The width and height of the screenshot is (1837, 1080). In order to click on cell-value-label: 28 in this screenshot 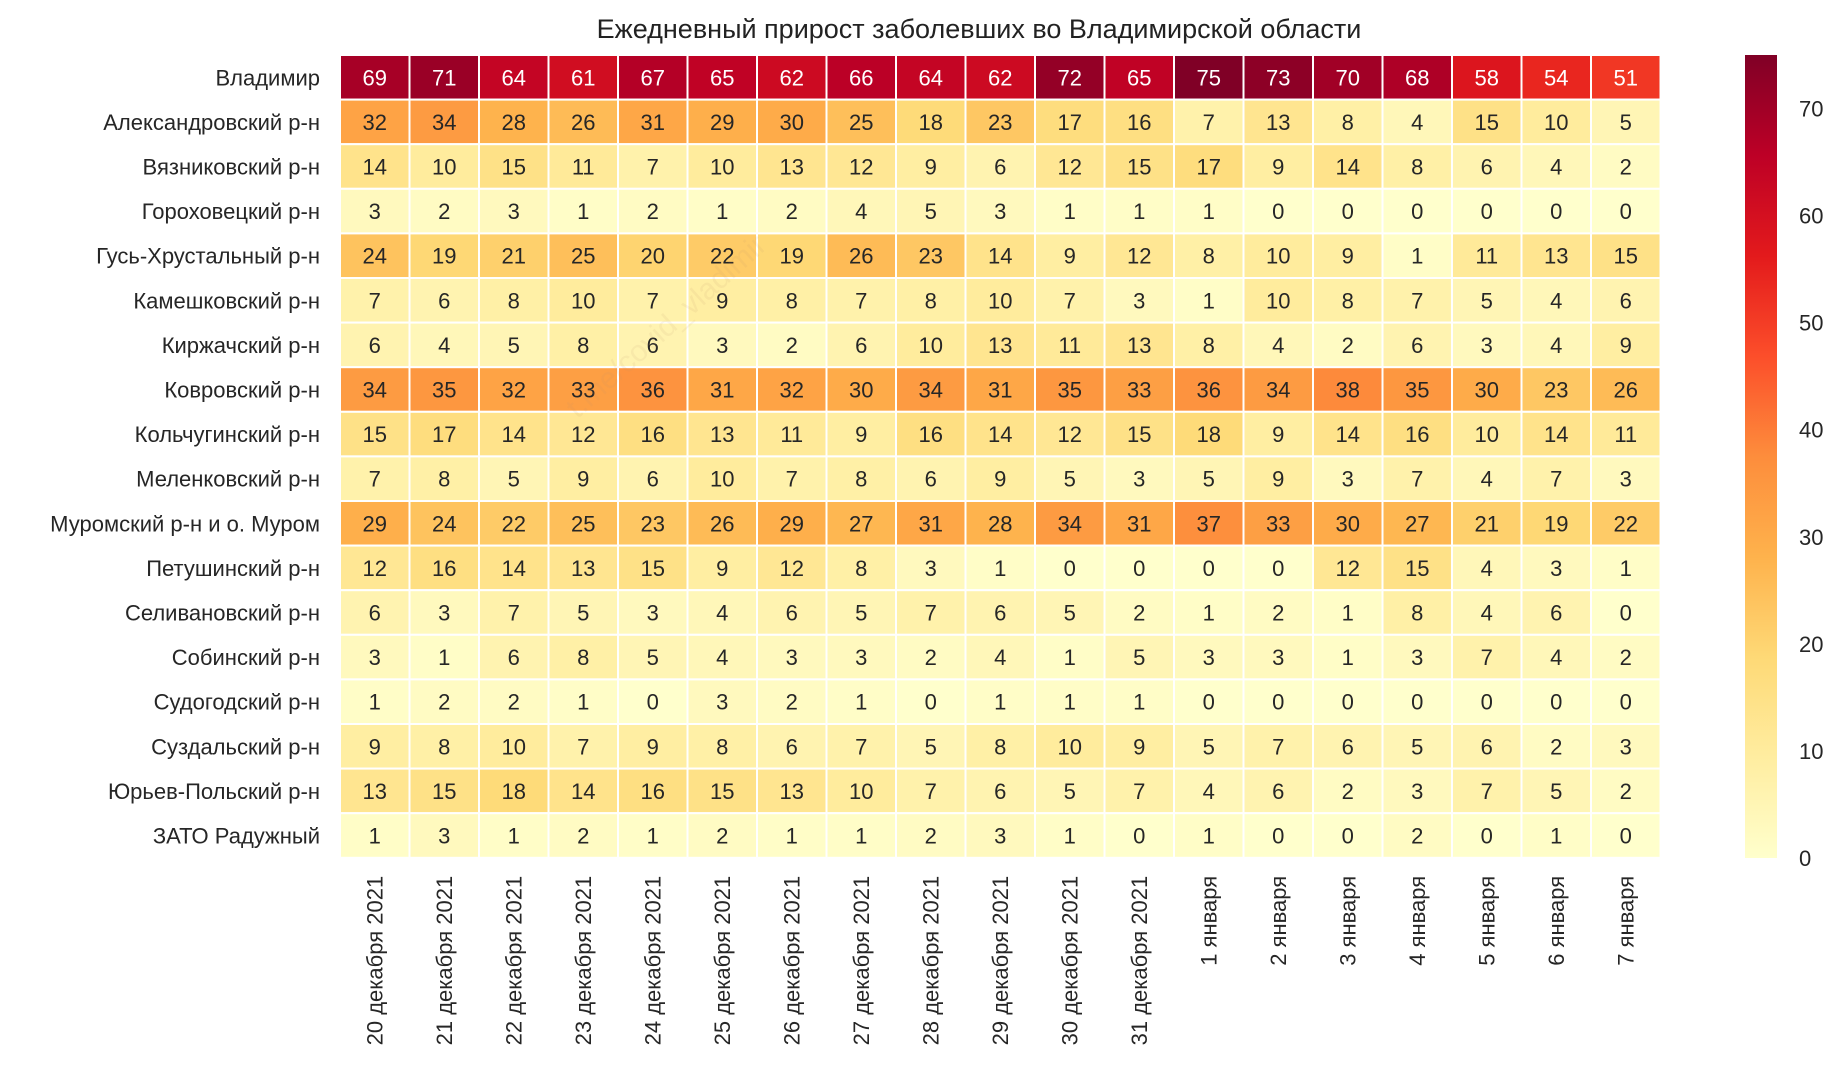, I will do `click(1000, 523)`.